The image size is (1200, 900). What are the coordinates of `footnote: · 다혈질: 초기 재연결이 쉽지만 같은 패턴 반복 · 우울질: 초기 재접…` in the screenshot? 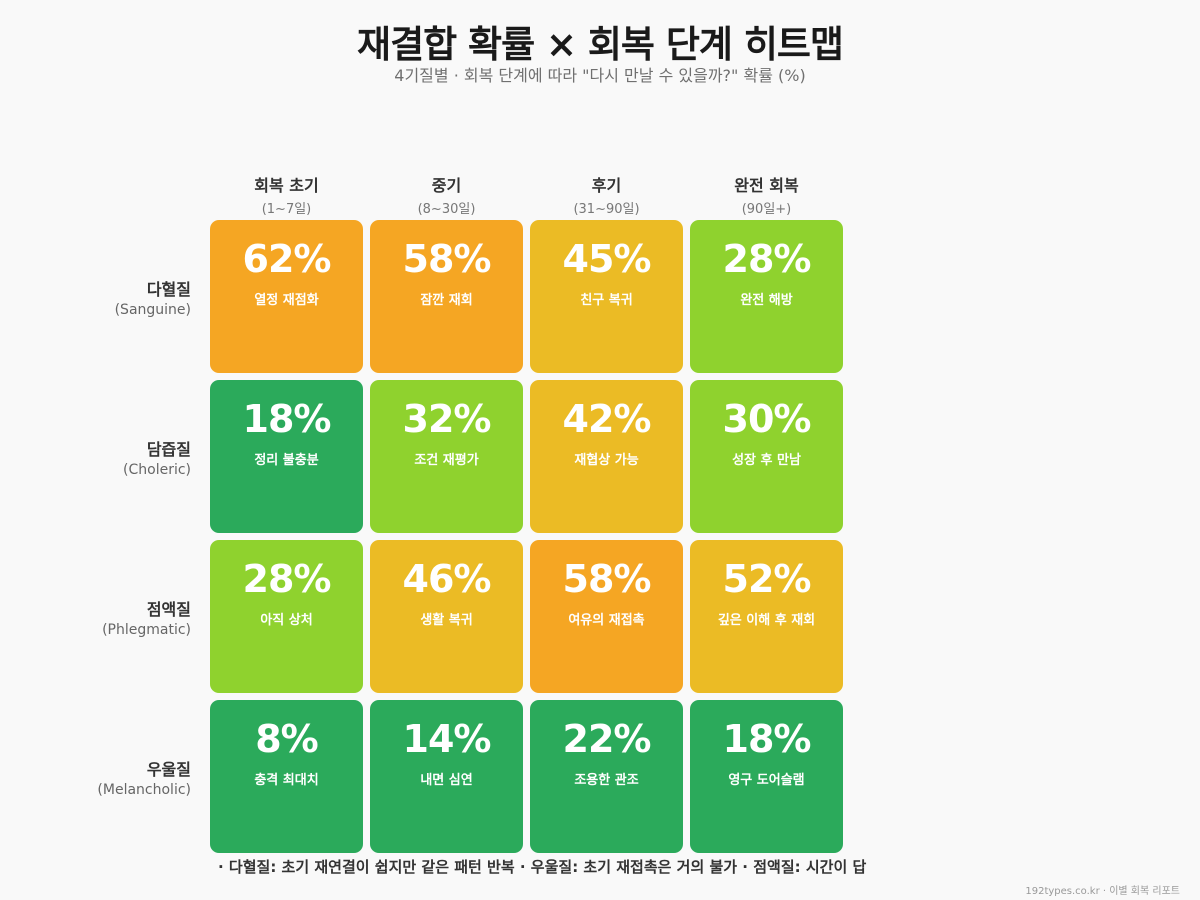 It's located at (542, 867).